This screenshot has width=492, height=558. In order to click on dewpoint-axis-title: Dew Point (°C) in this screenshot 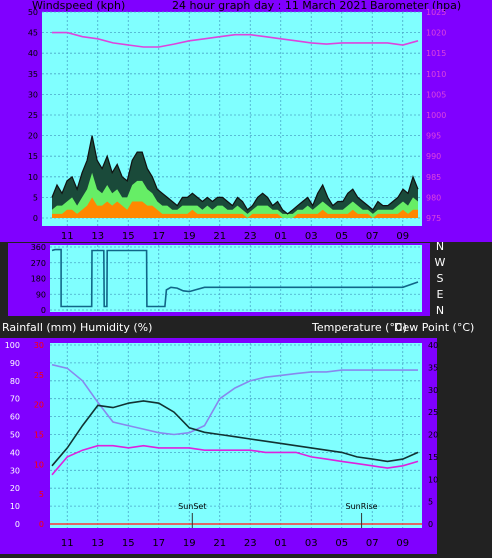, I will do `click(434, 327)`.